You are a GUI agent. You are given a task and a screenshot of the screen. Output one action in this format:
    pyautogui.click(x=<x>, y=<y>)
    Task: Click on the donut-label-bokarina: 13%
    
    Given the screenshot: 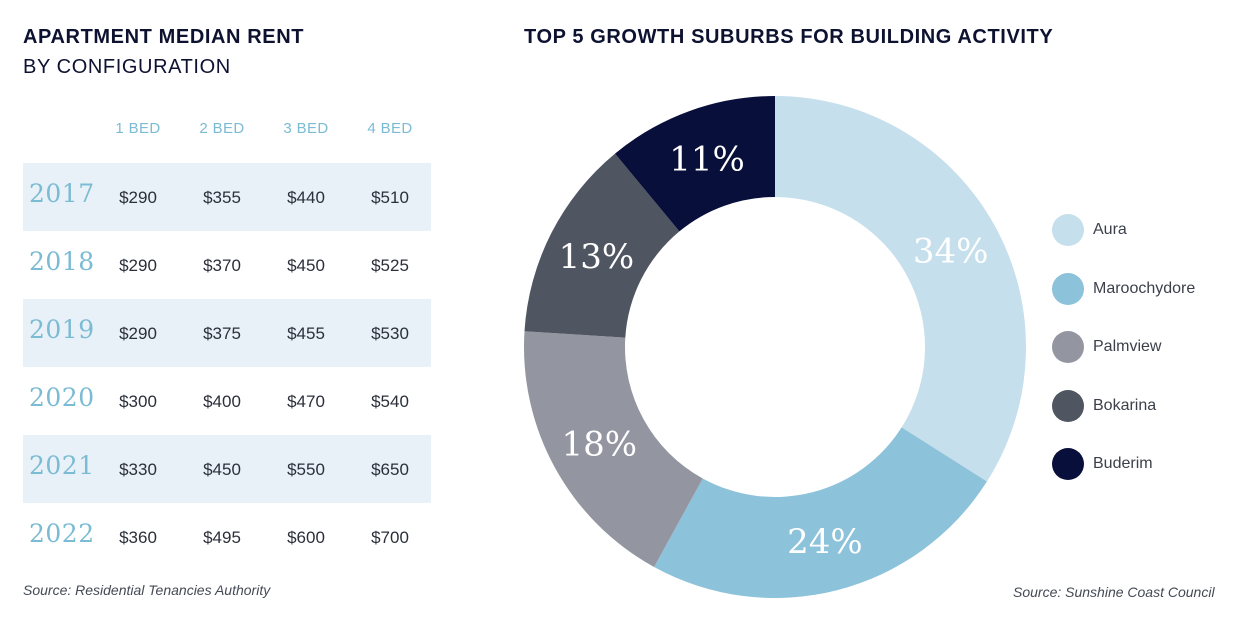 What is the action you would take?
    pyautogui.click(x=597, y=257)
    